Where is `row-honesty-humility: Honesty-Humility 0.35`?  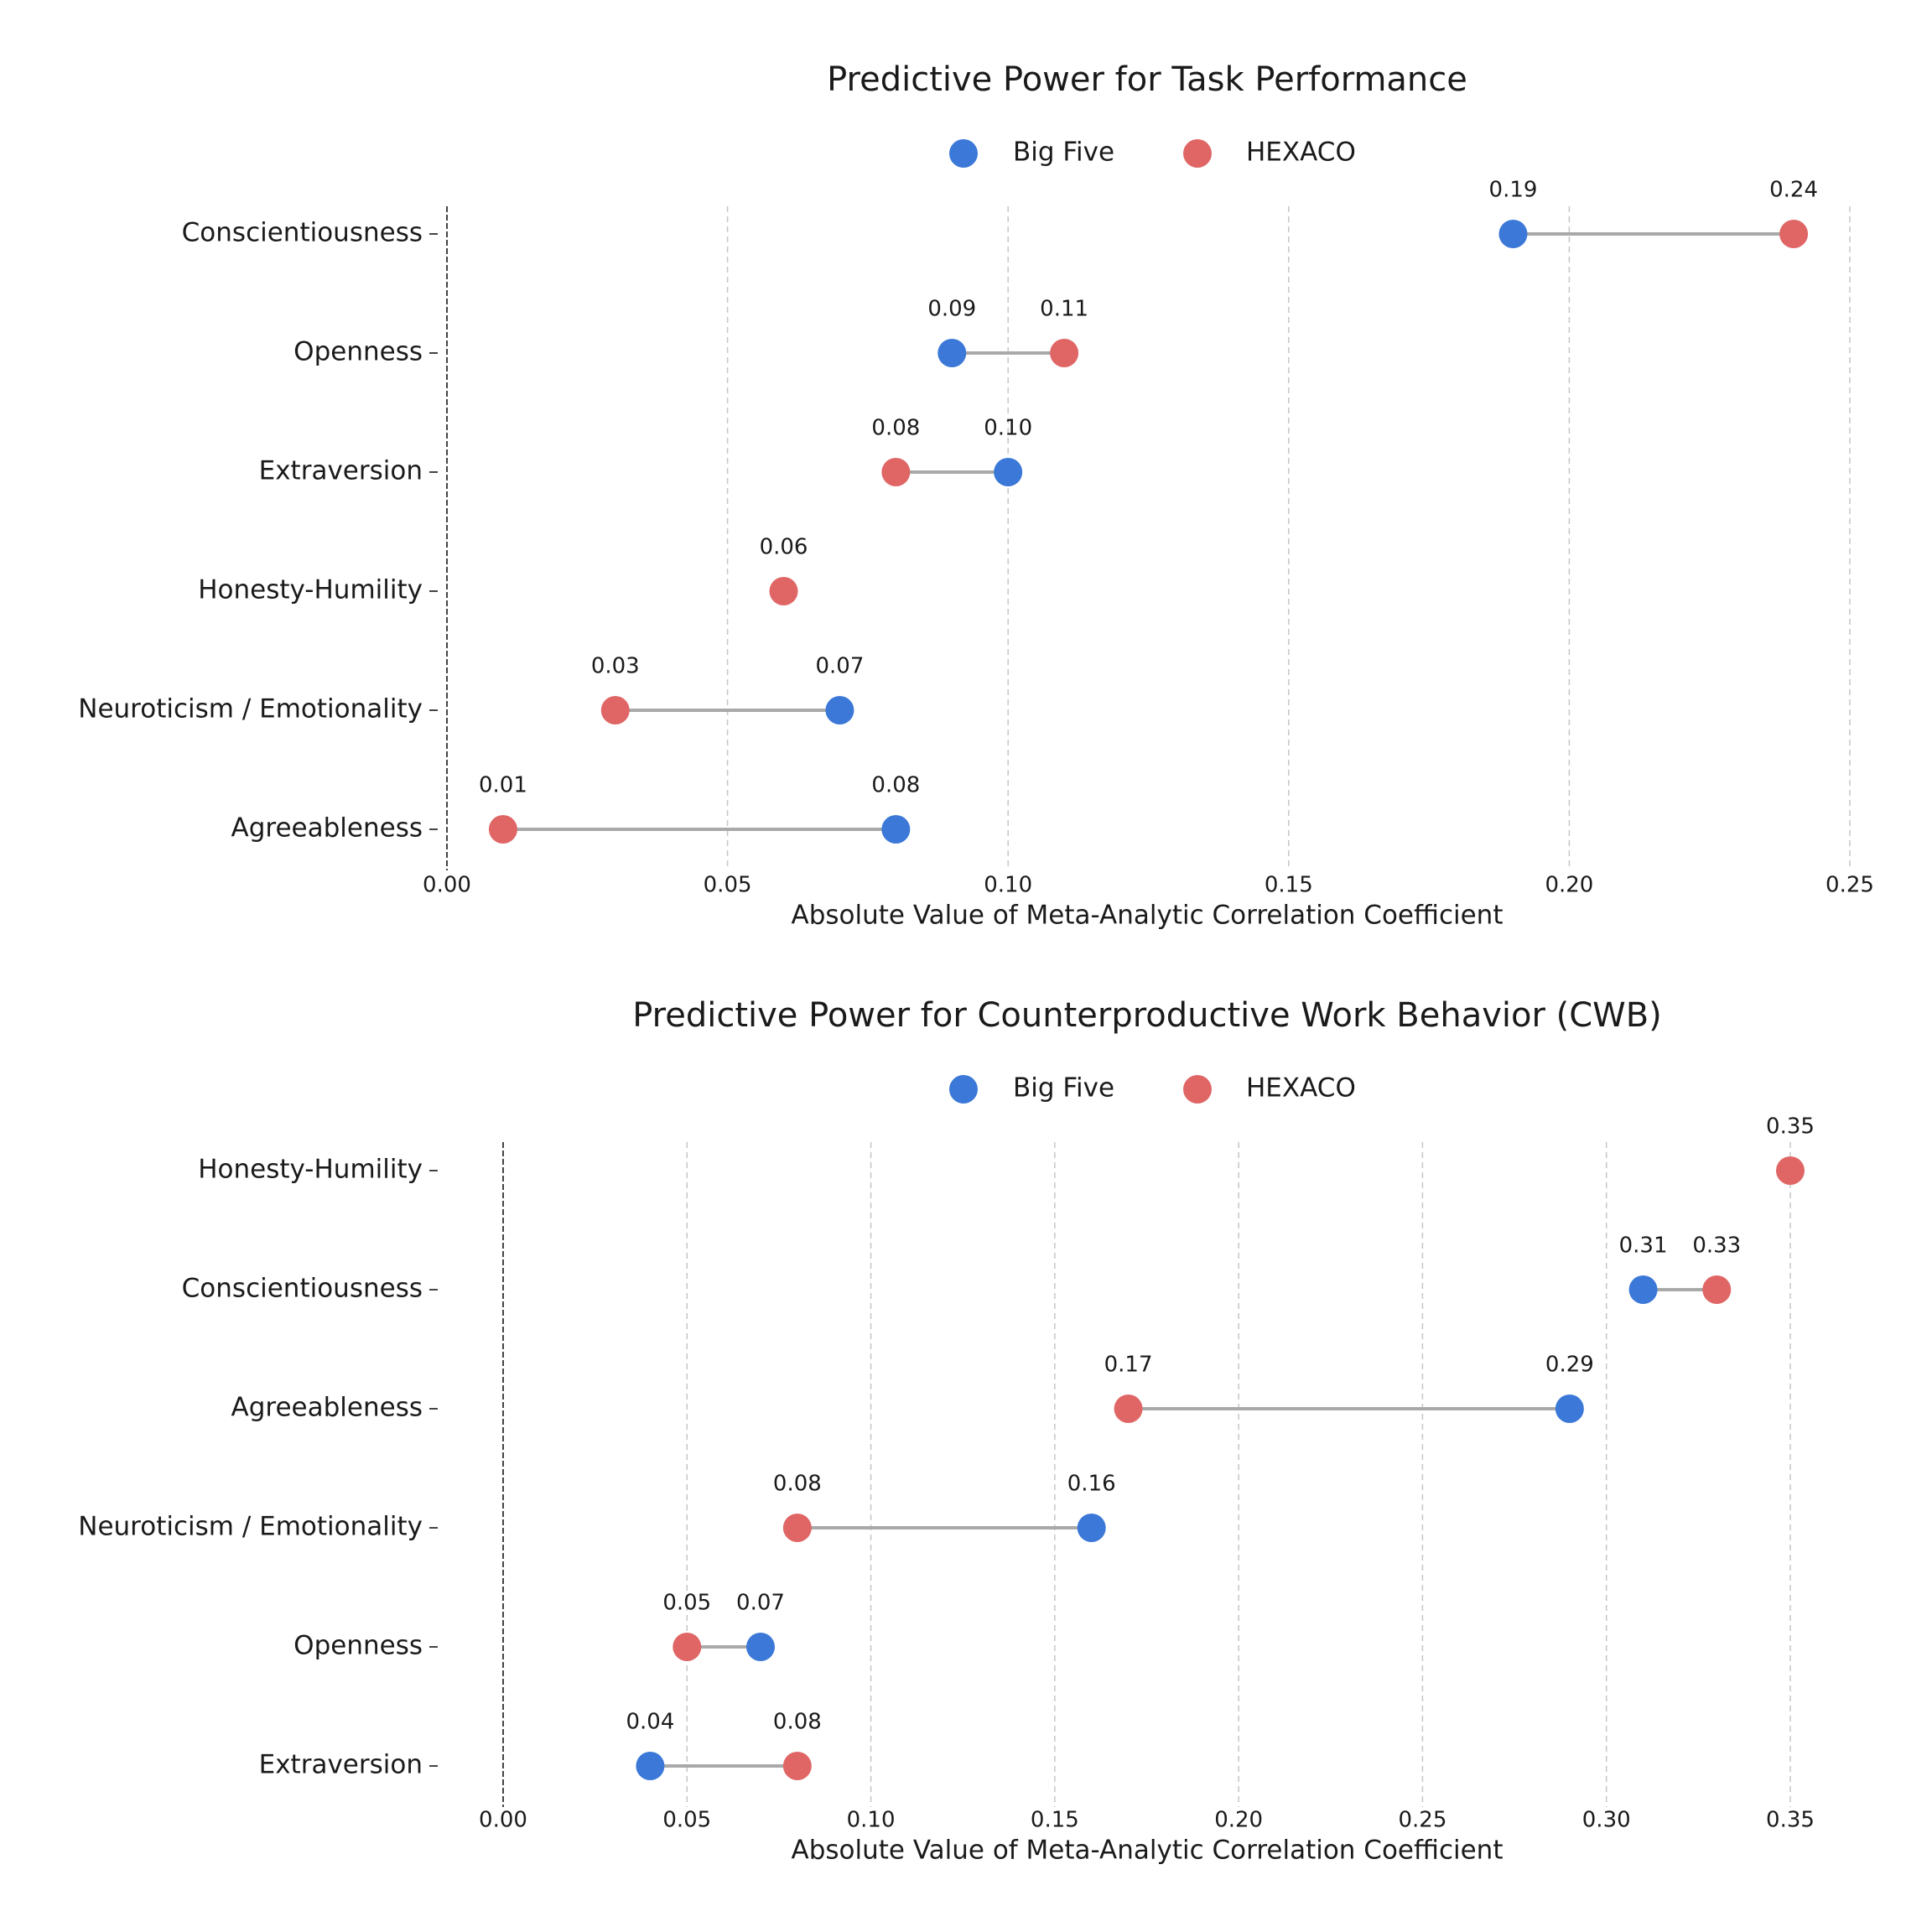
row-honesty-humility: Honesty-Humility 0.35 is located at coordinates (1006, 1149).